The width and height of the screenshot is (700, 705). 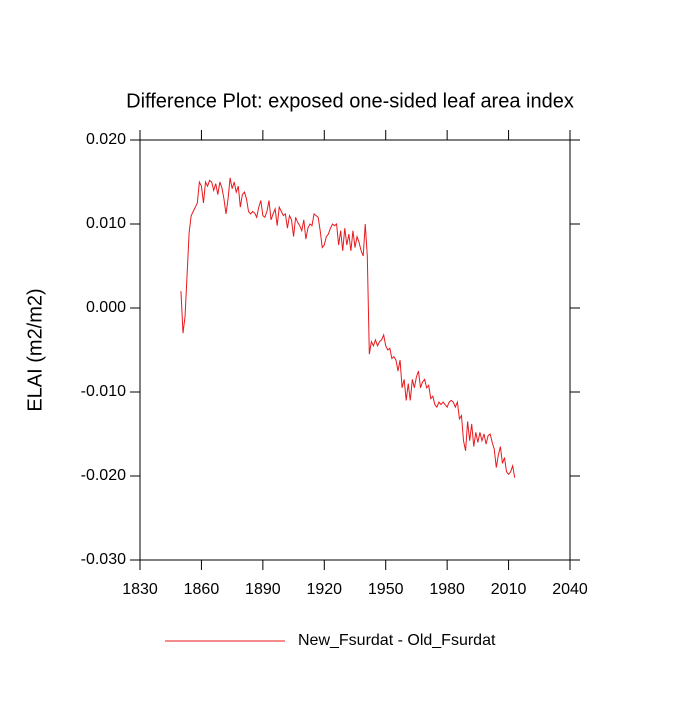 What do you see at coordinates (106, 223) in the screenshot?
I see `y-tick-label: 0.010` at bounding box center [106, 223].